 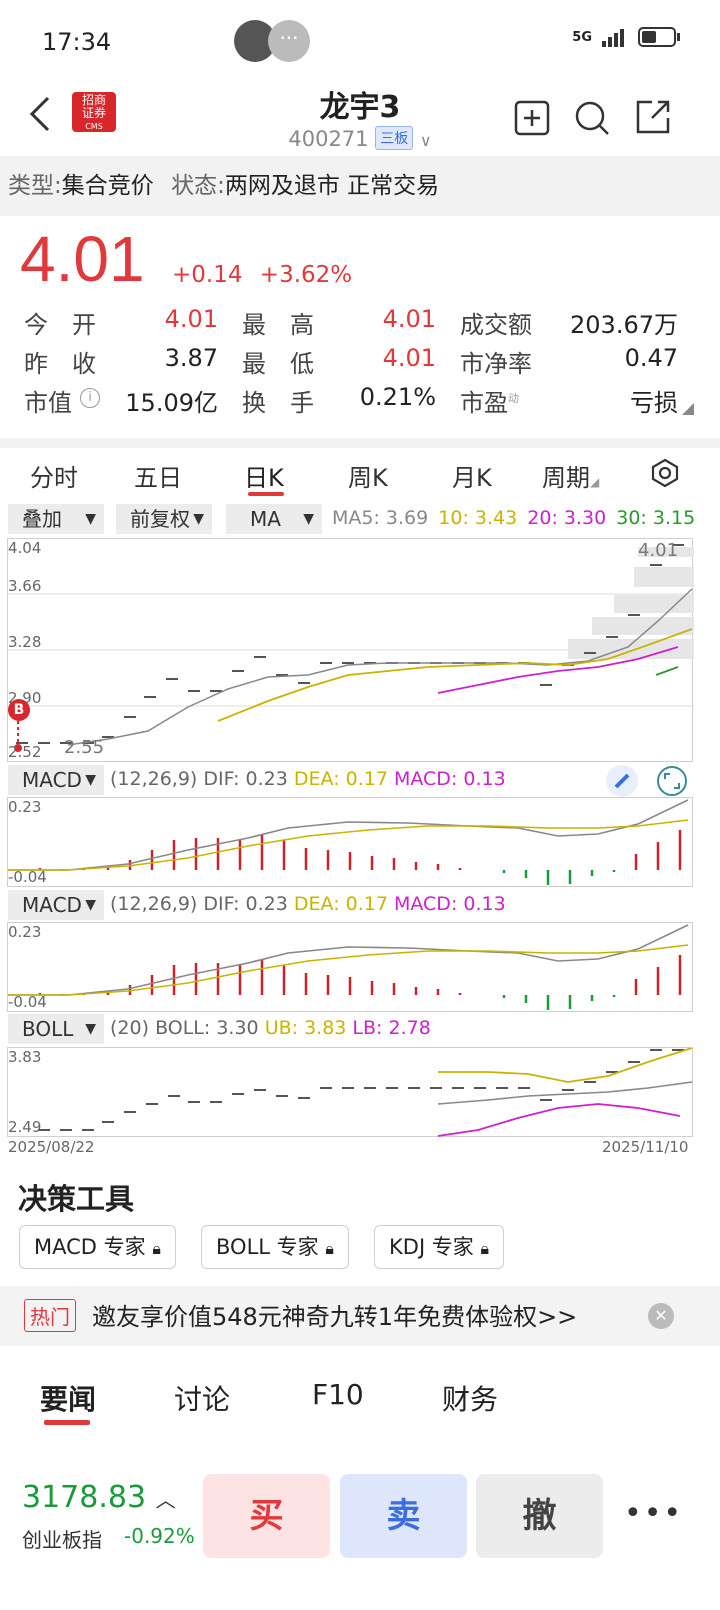 I want to click on tab-intraday: 分时, so click(x=54, y=478).